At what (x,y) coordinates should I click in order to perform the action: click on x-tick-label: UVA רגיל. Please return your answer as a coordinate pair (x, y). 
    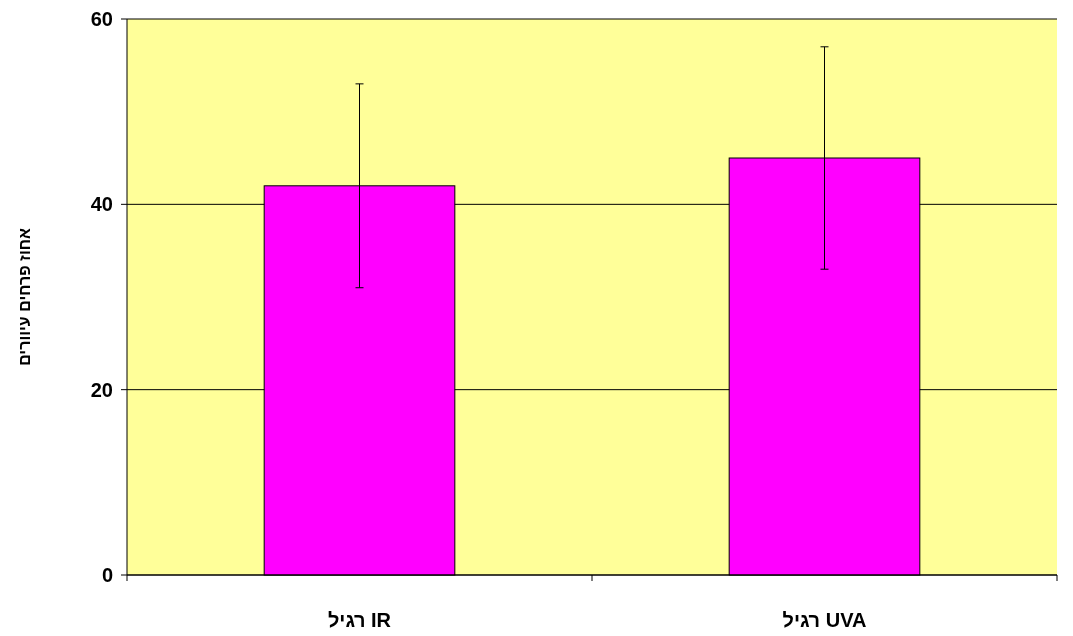
    Looking at the image, I should click on (824, 620).